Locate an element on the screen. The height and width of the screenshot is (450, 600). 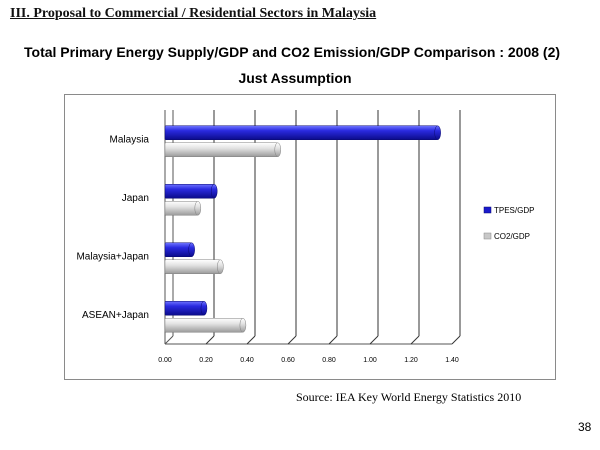
bar-co2-gdp-japan is located at coordinates (181, 208).